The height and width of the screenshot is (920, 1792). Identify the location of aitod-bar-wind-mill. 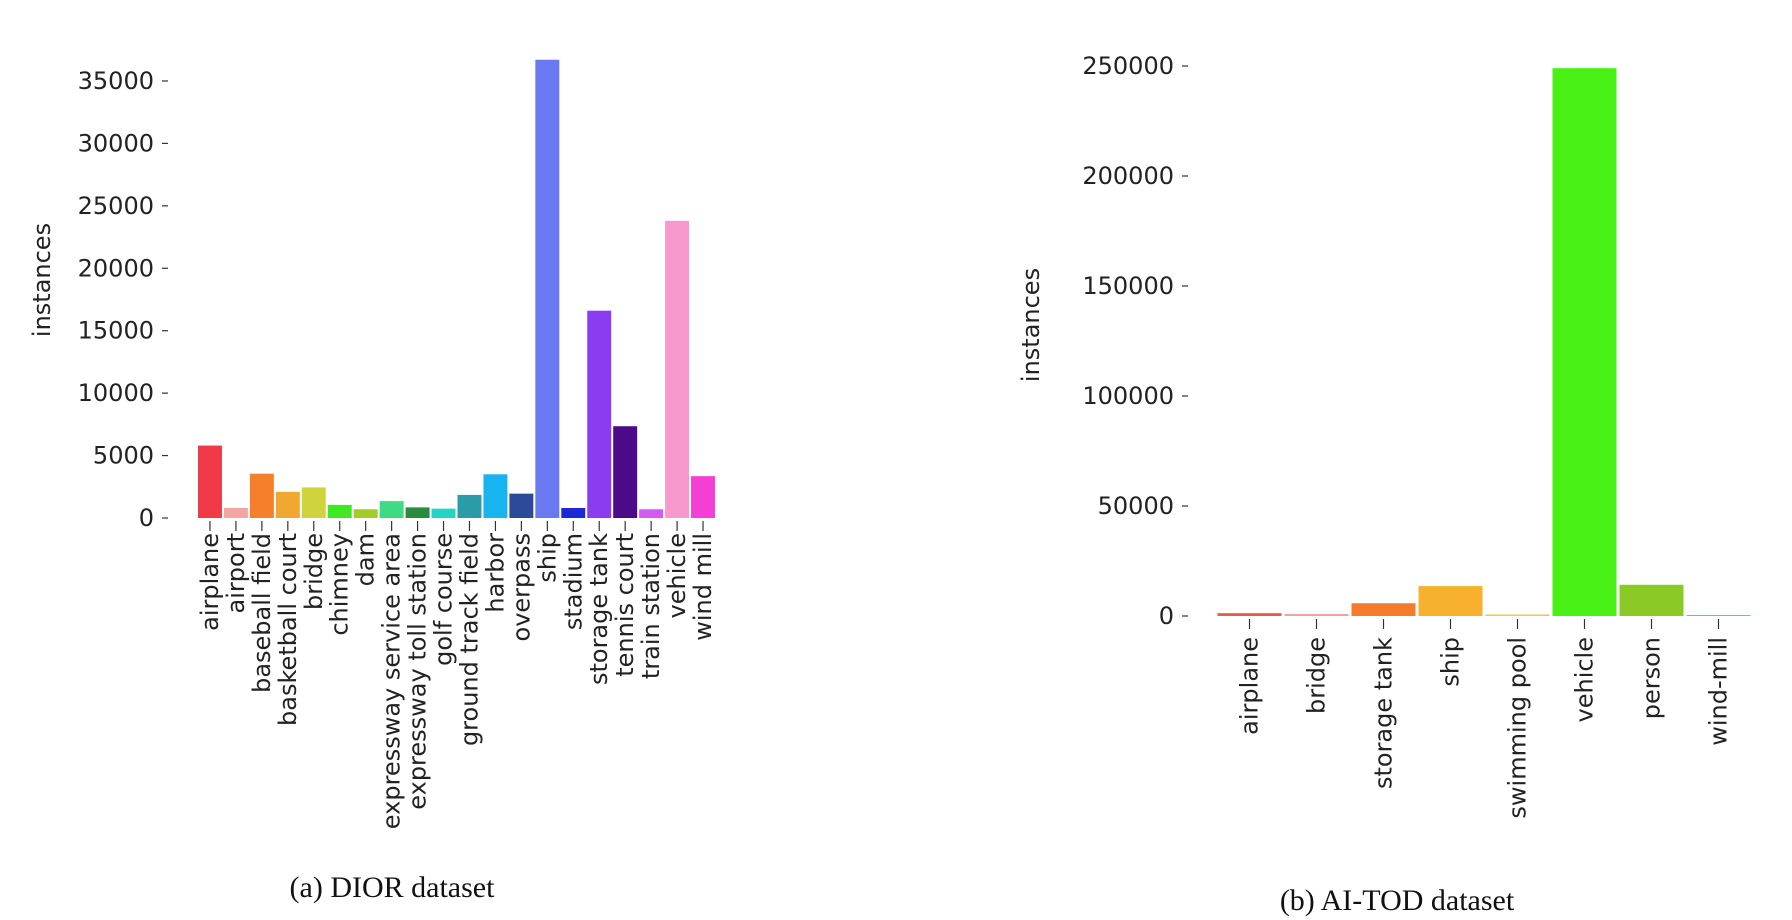
(1718, 615).